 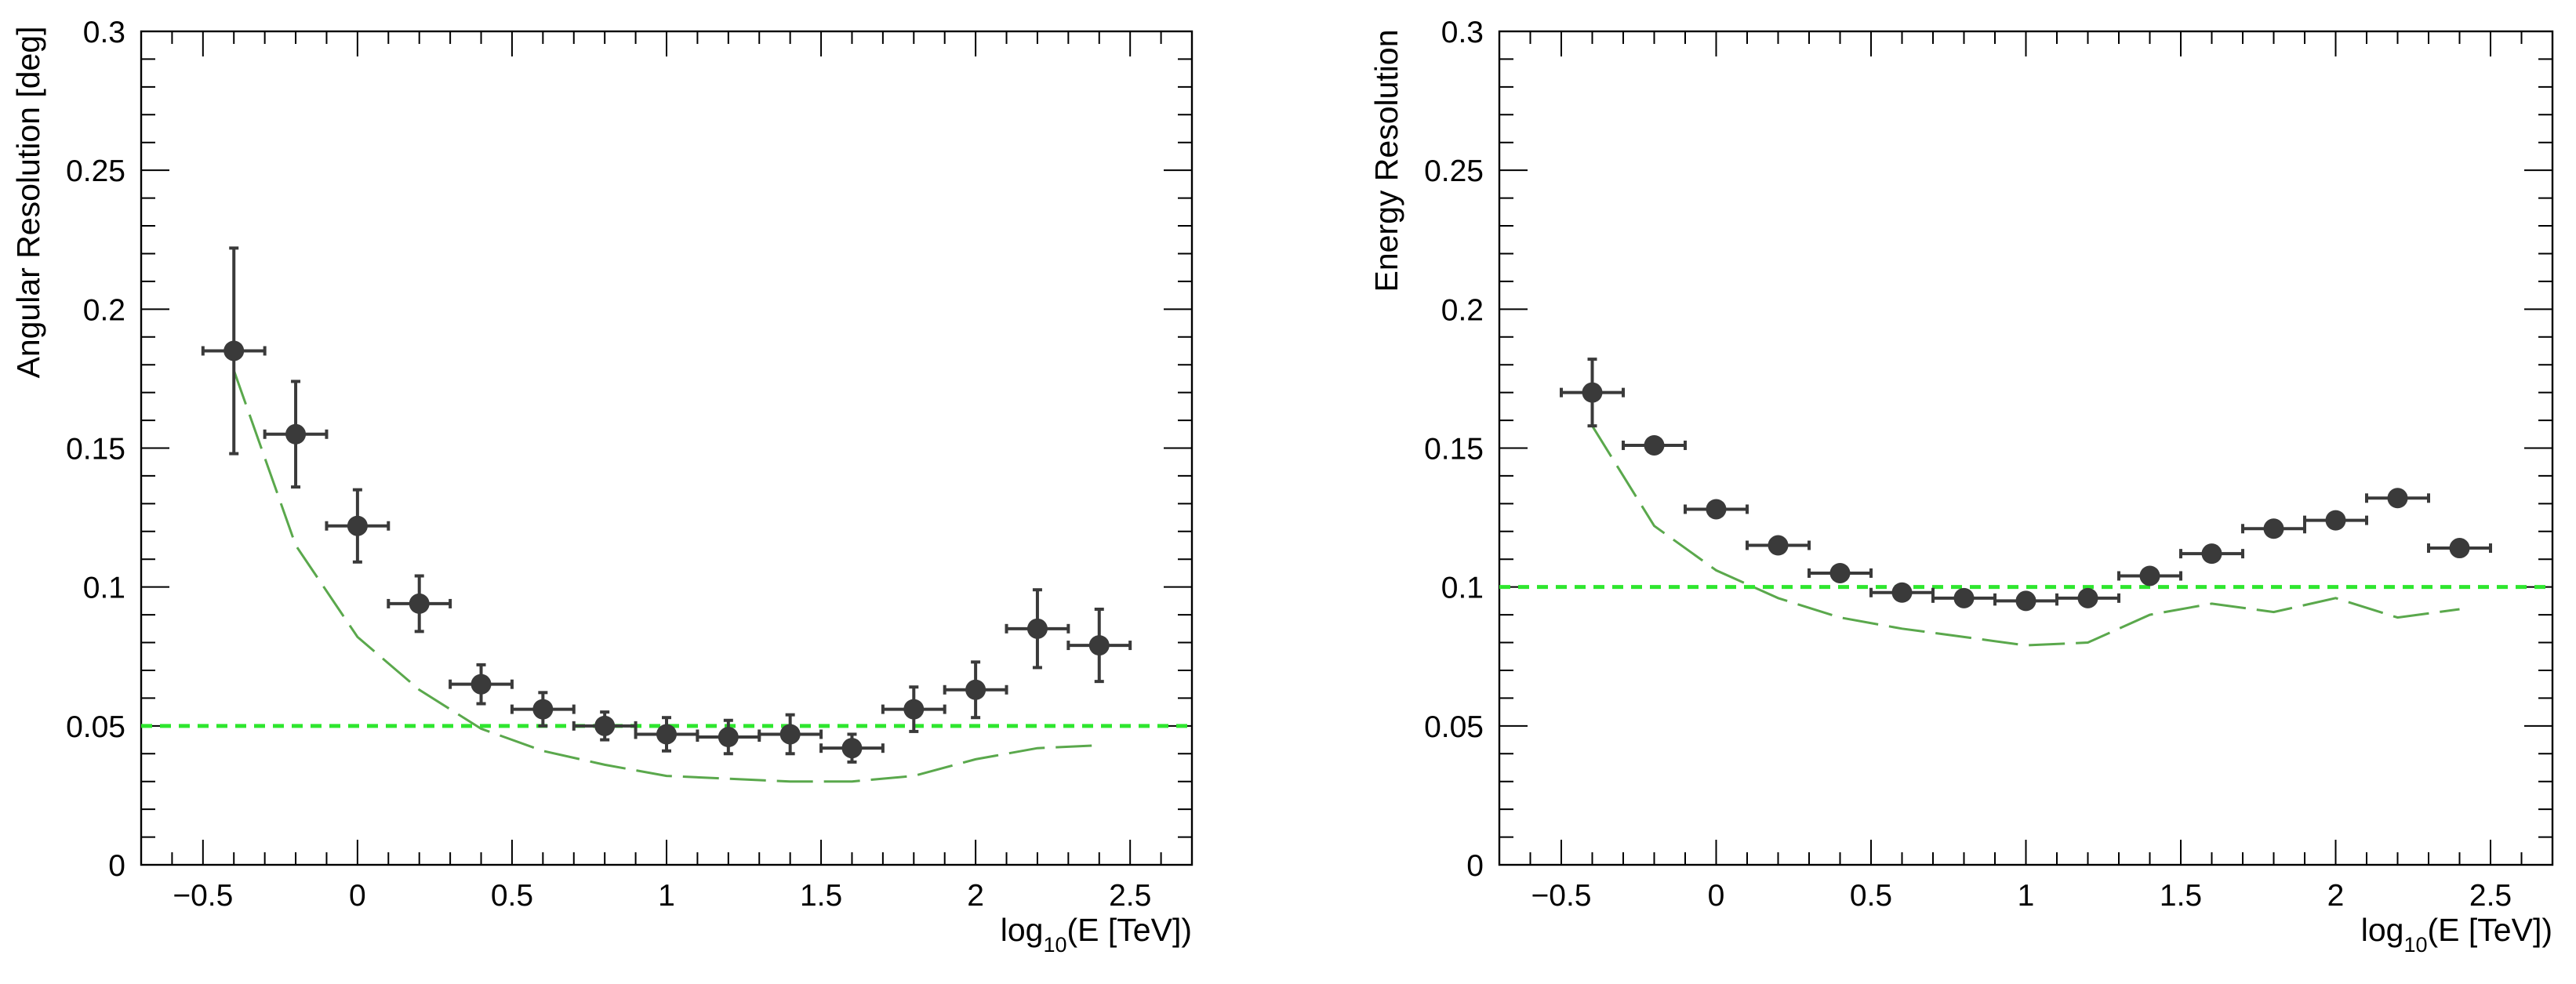 What do you see at coordinates (1386, 160) in the screenshot?
I see `y-axis-title: Energy Resolution` at bounding box center [1386, 160].